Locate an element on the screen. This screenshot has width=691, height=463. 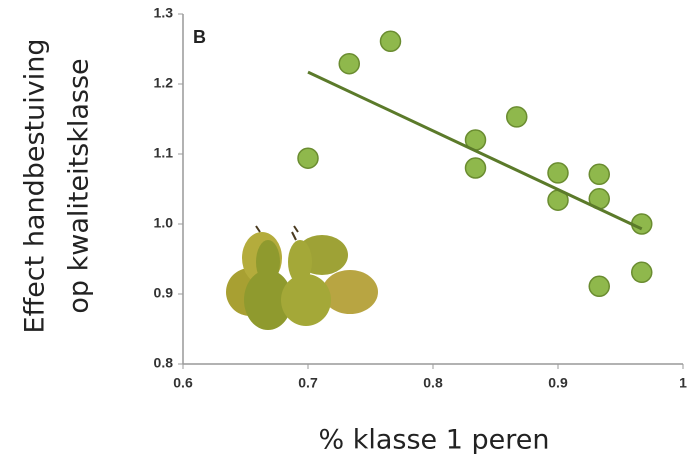
x-tick-label: 1 is located at coordinates (683, 383).